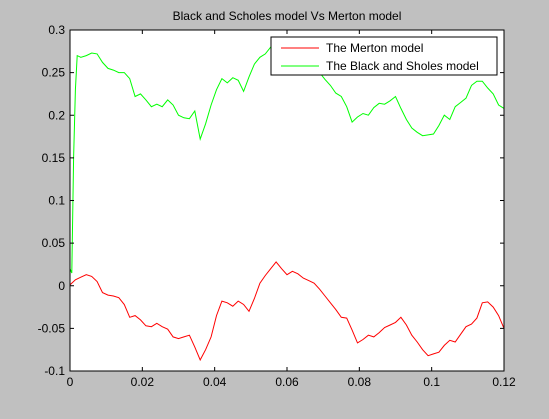  What do you see at coordinates (54, 73) in the screenshot?
I see `y-tick-label: 0.25` at bounding box center [54, 73].